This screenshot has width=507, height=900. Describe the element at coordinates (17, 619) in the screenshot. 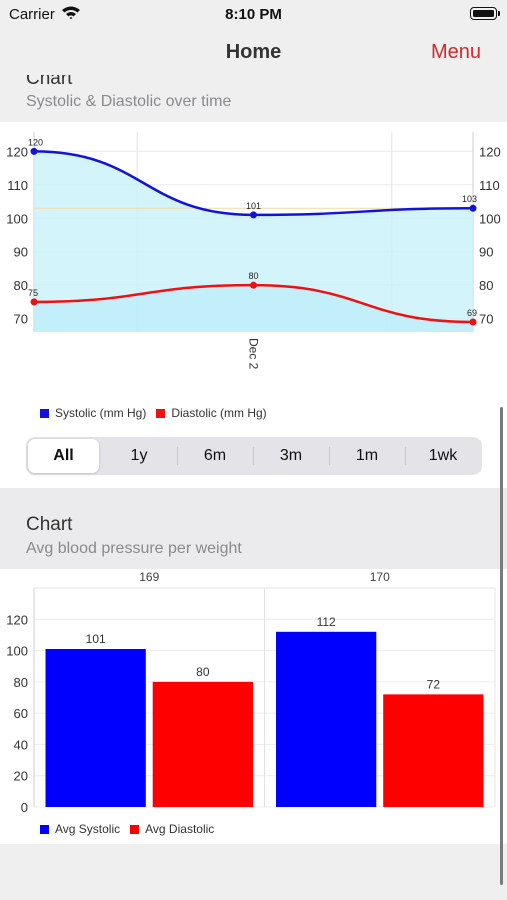

I see `y-tick-label: 120` at that location.